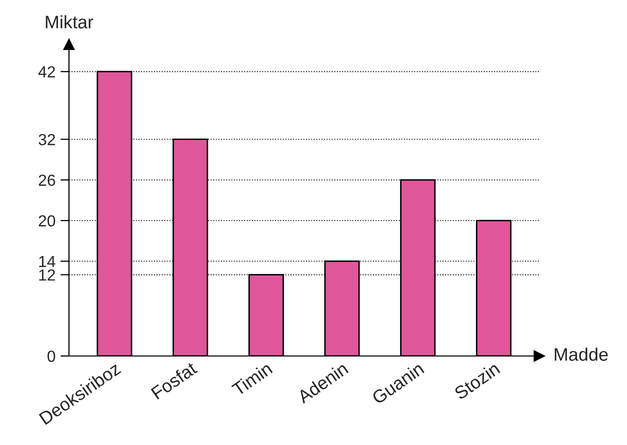  I want to click on y-axis-title: Miktar, so click(70, 21).